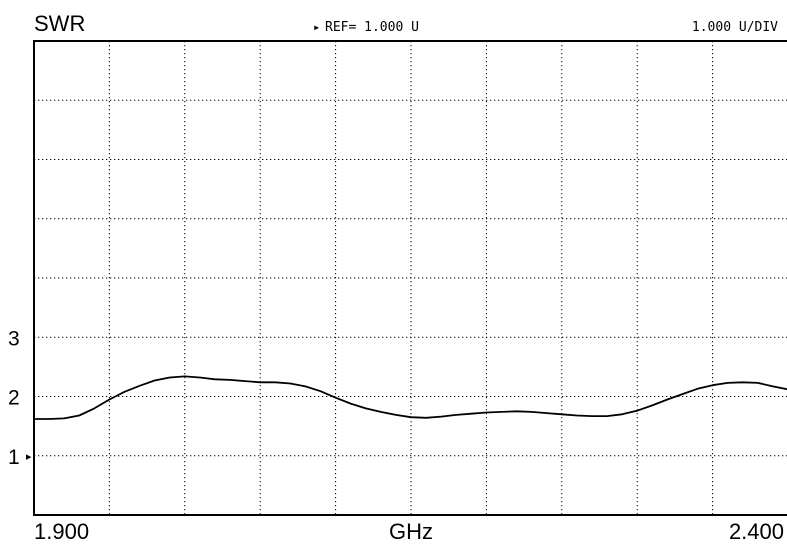  I want to click on y-tick-labels: 1 2 3, so click(14, 398).